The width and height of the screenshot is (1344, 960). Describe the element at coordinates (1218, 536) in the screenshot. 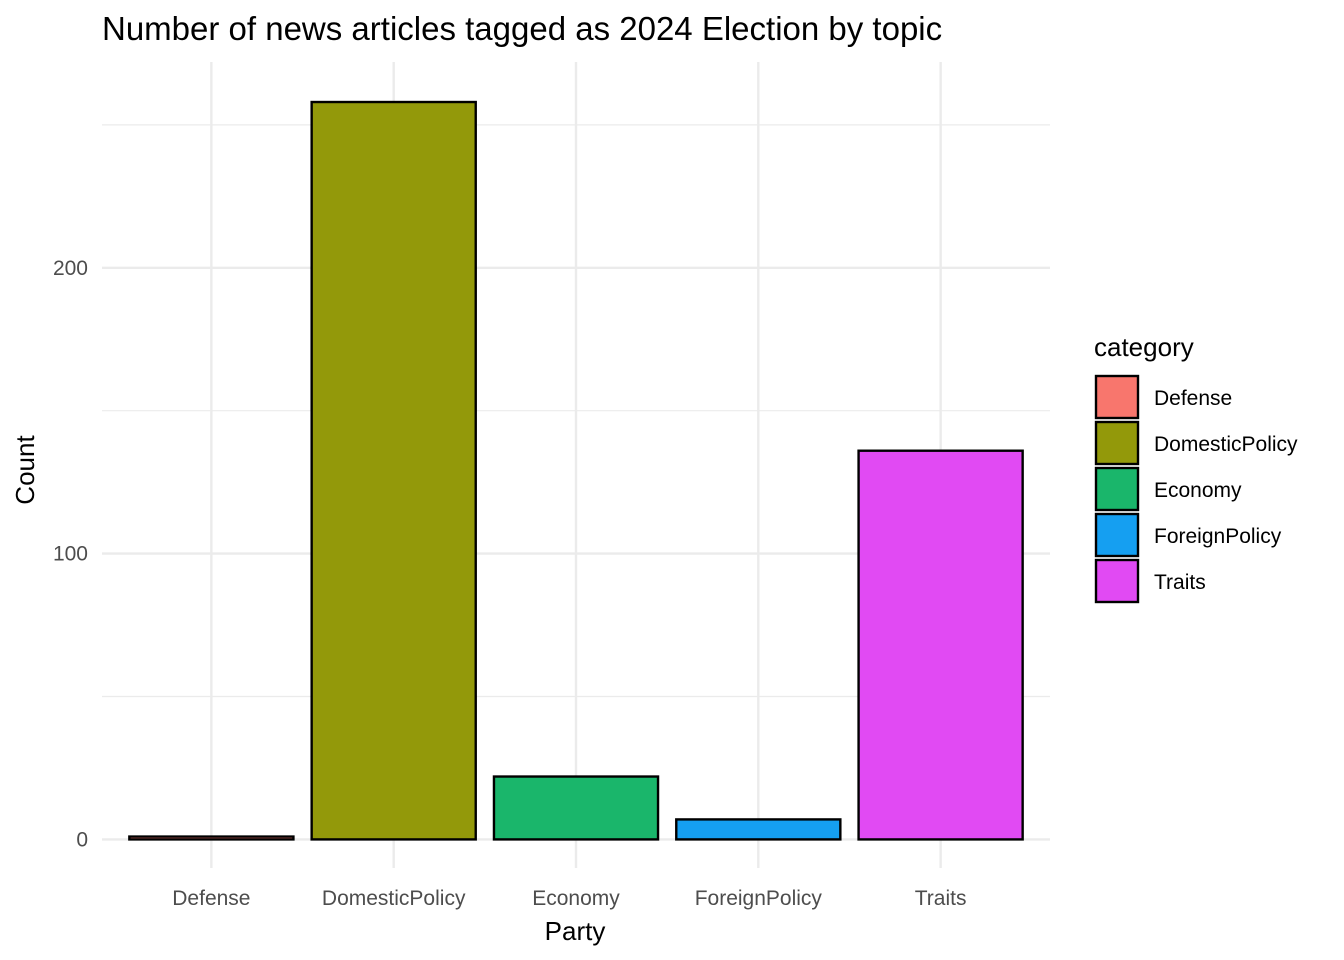

I see `legend-label: ForeignPolicy` at that location.